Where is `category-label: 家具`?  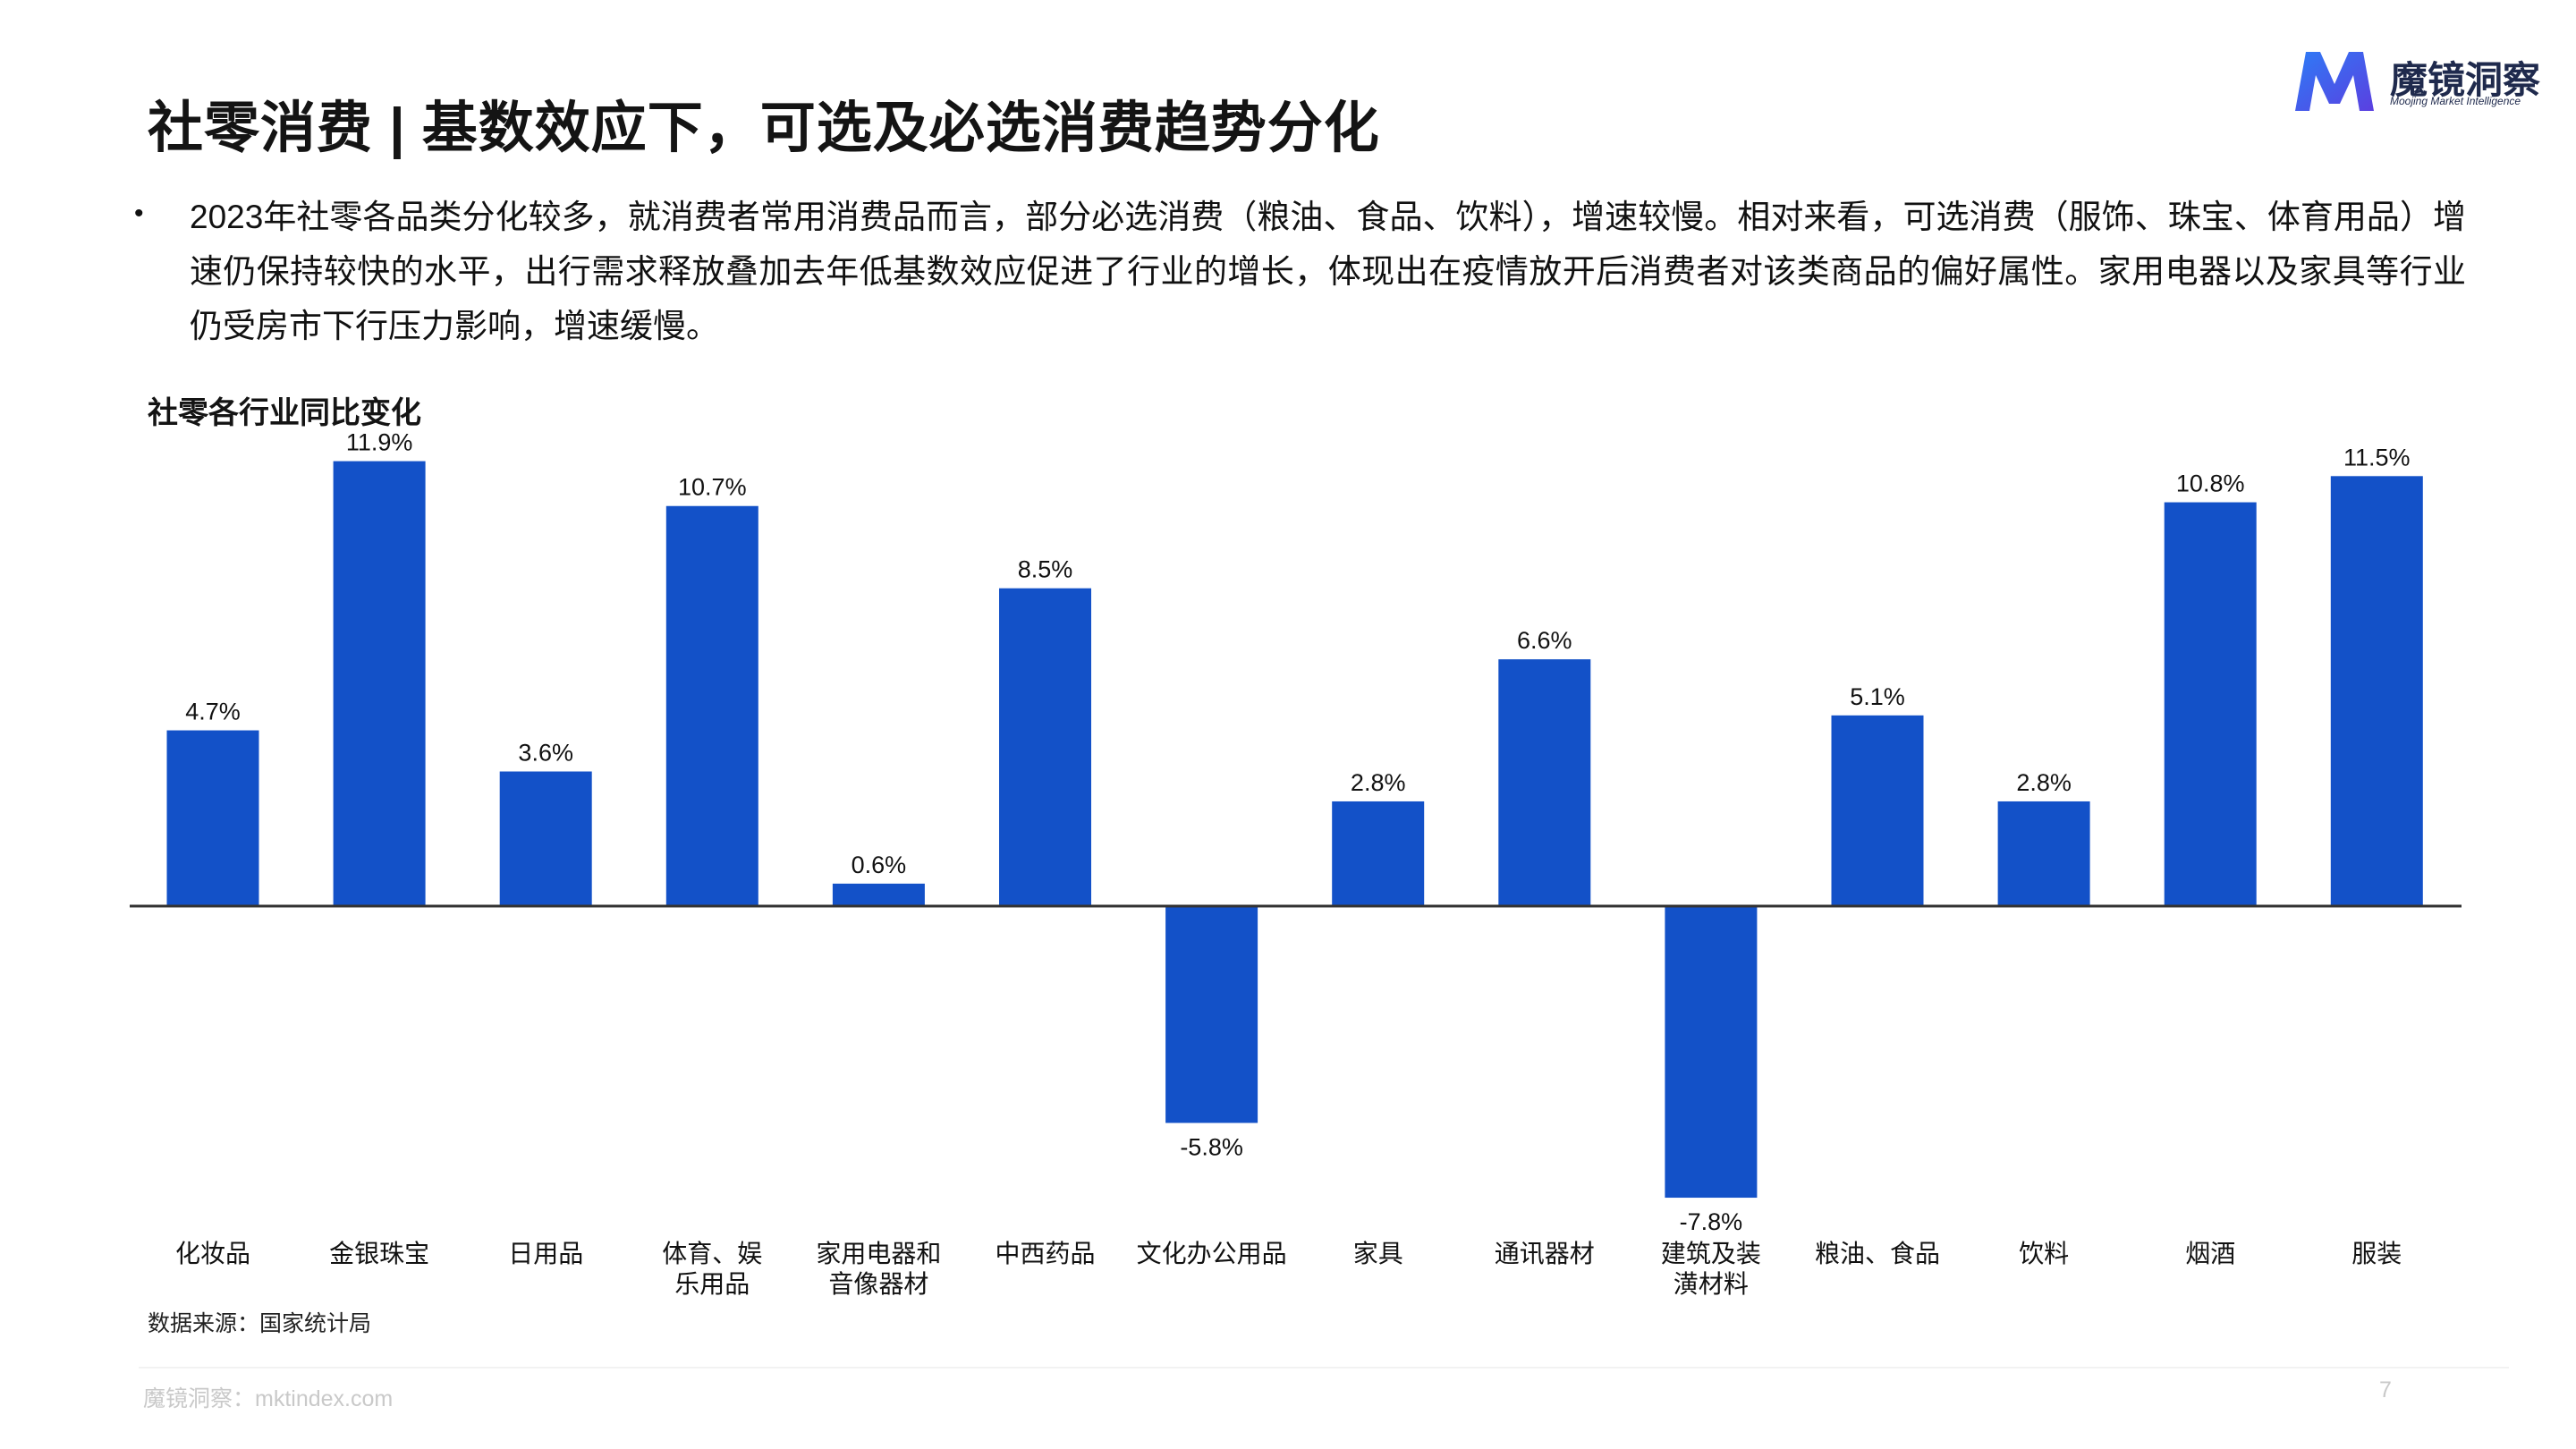
category-label: 家具 is located at coordinates (1378, 1253).